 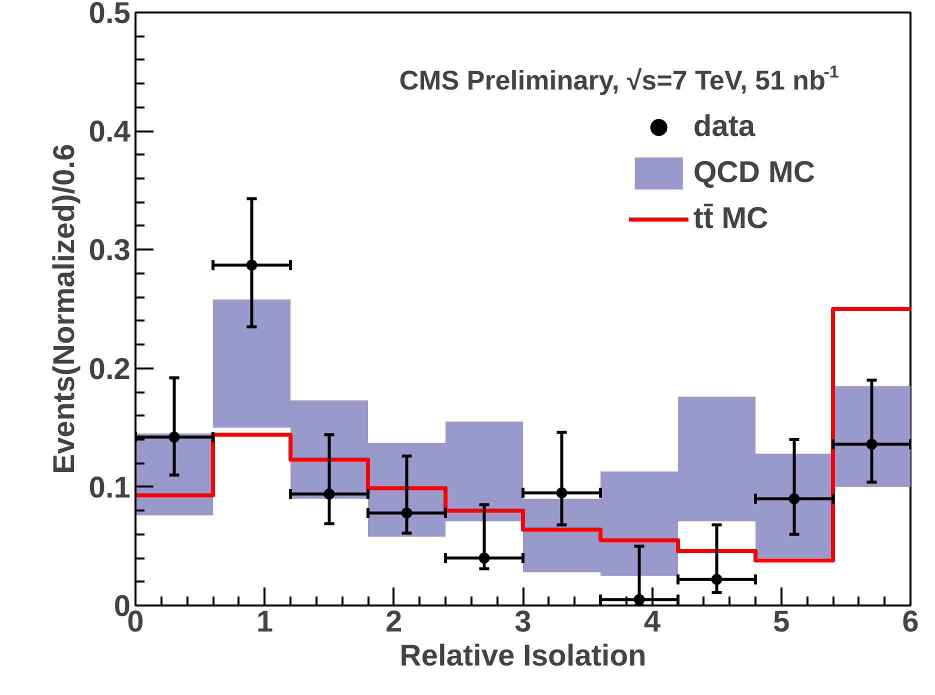 What do you see at coordinates (910, 622) in the screenshot?
I see `x-tick-label: 6` at bounding box center [910, 622].